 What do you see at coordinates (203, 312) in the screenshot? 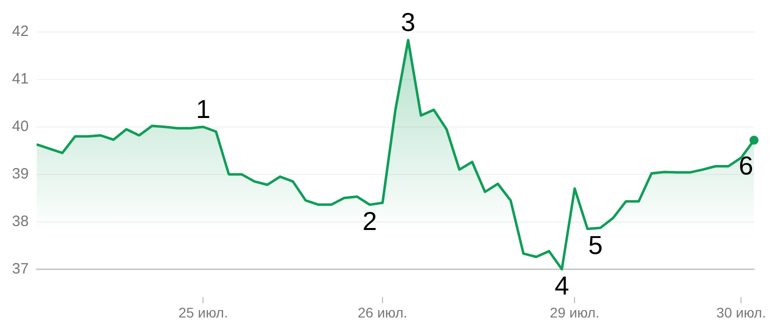
I see `x-tick-label: 25 июл.` at bounding box center [203, 312].